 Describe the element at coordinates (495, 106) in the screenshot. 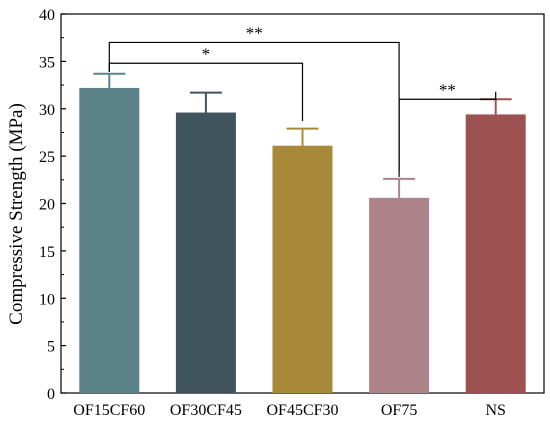

I see `error-bar-ns` at that location.